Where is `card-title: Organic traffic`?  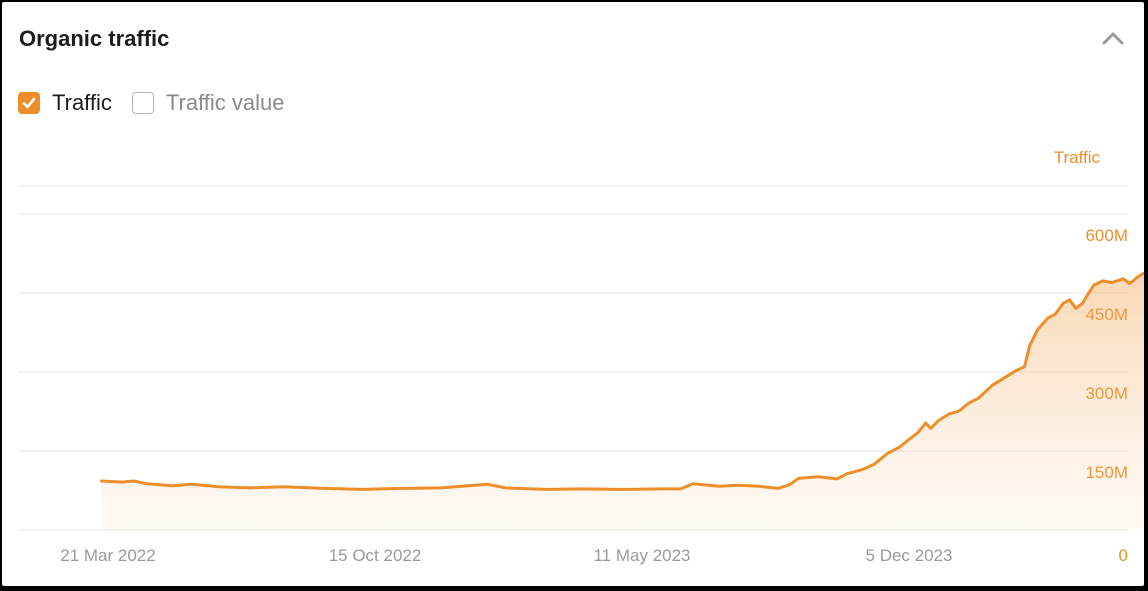
card-title: Organic traffic is located at coordinates (94, 38).